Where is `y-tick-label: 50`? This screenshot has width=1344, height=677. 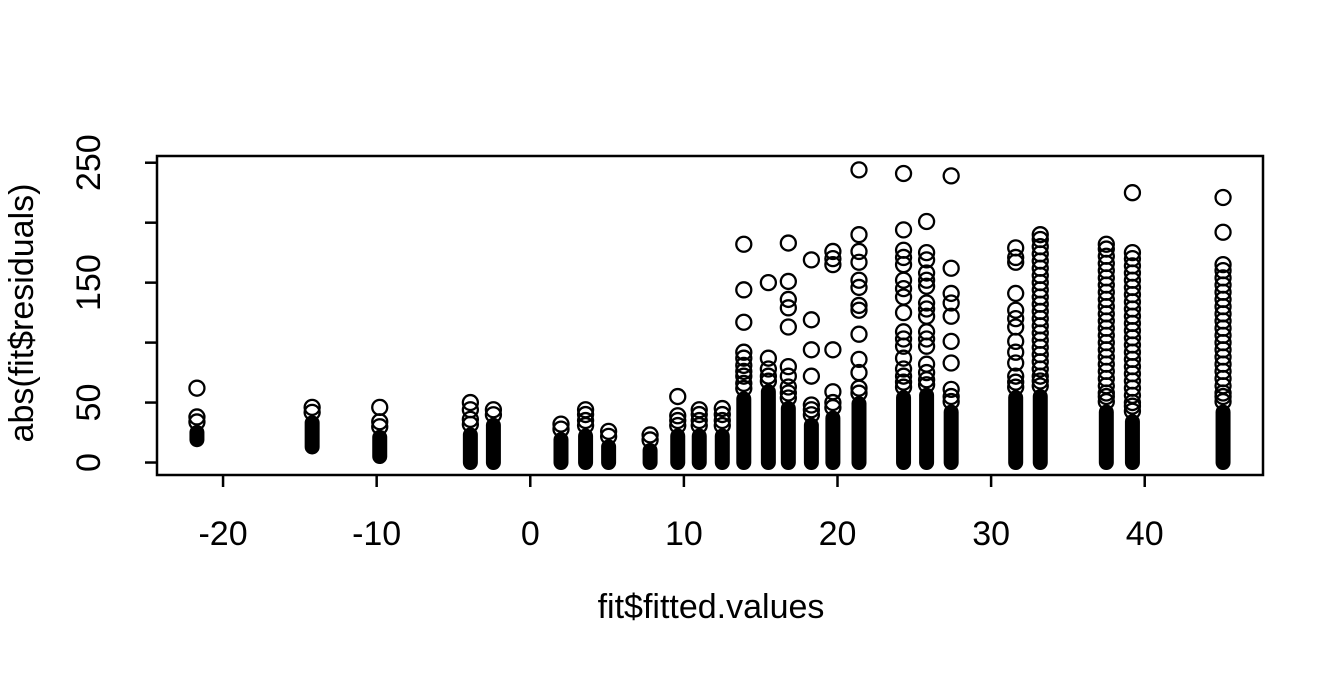
y-tick-label: 50 is located at coordinates (89, 403).